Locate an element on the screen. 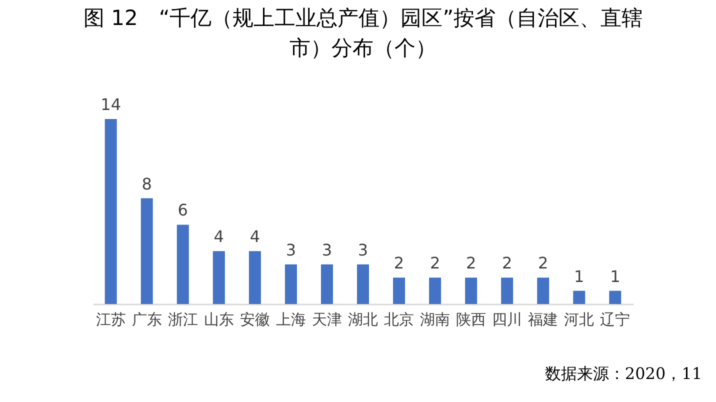 The width and height of the screenshot is (716, 402). chart-title: 图 12 “千亿（规上工业总产值）园区”按省（自治区、直辖市）分布（个） is located at coordinates (363, 33).